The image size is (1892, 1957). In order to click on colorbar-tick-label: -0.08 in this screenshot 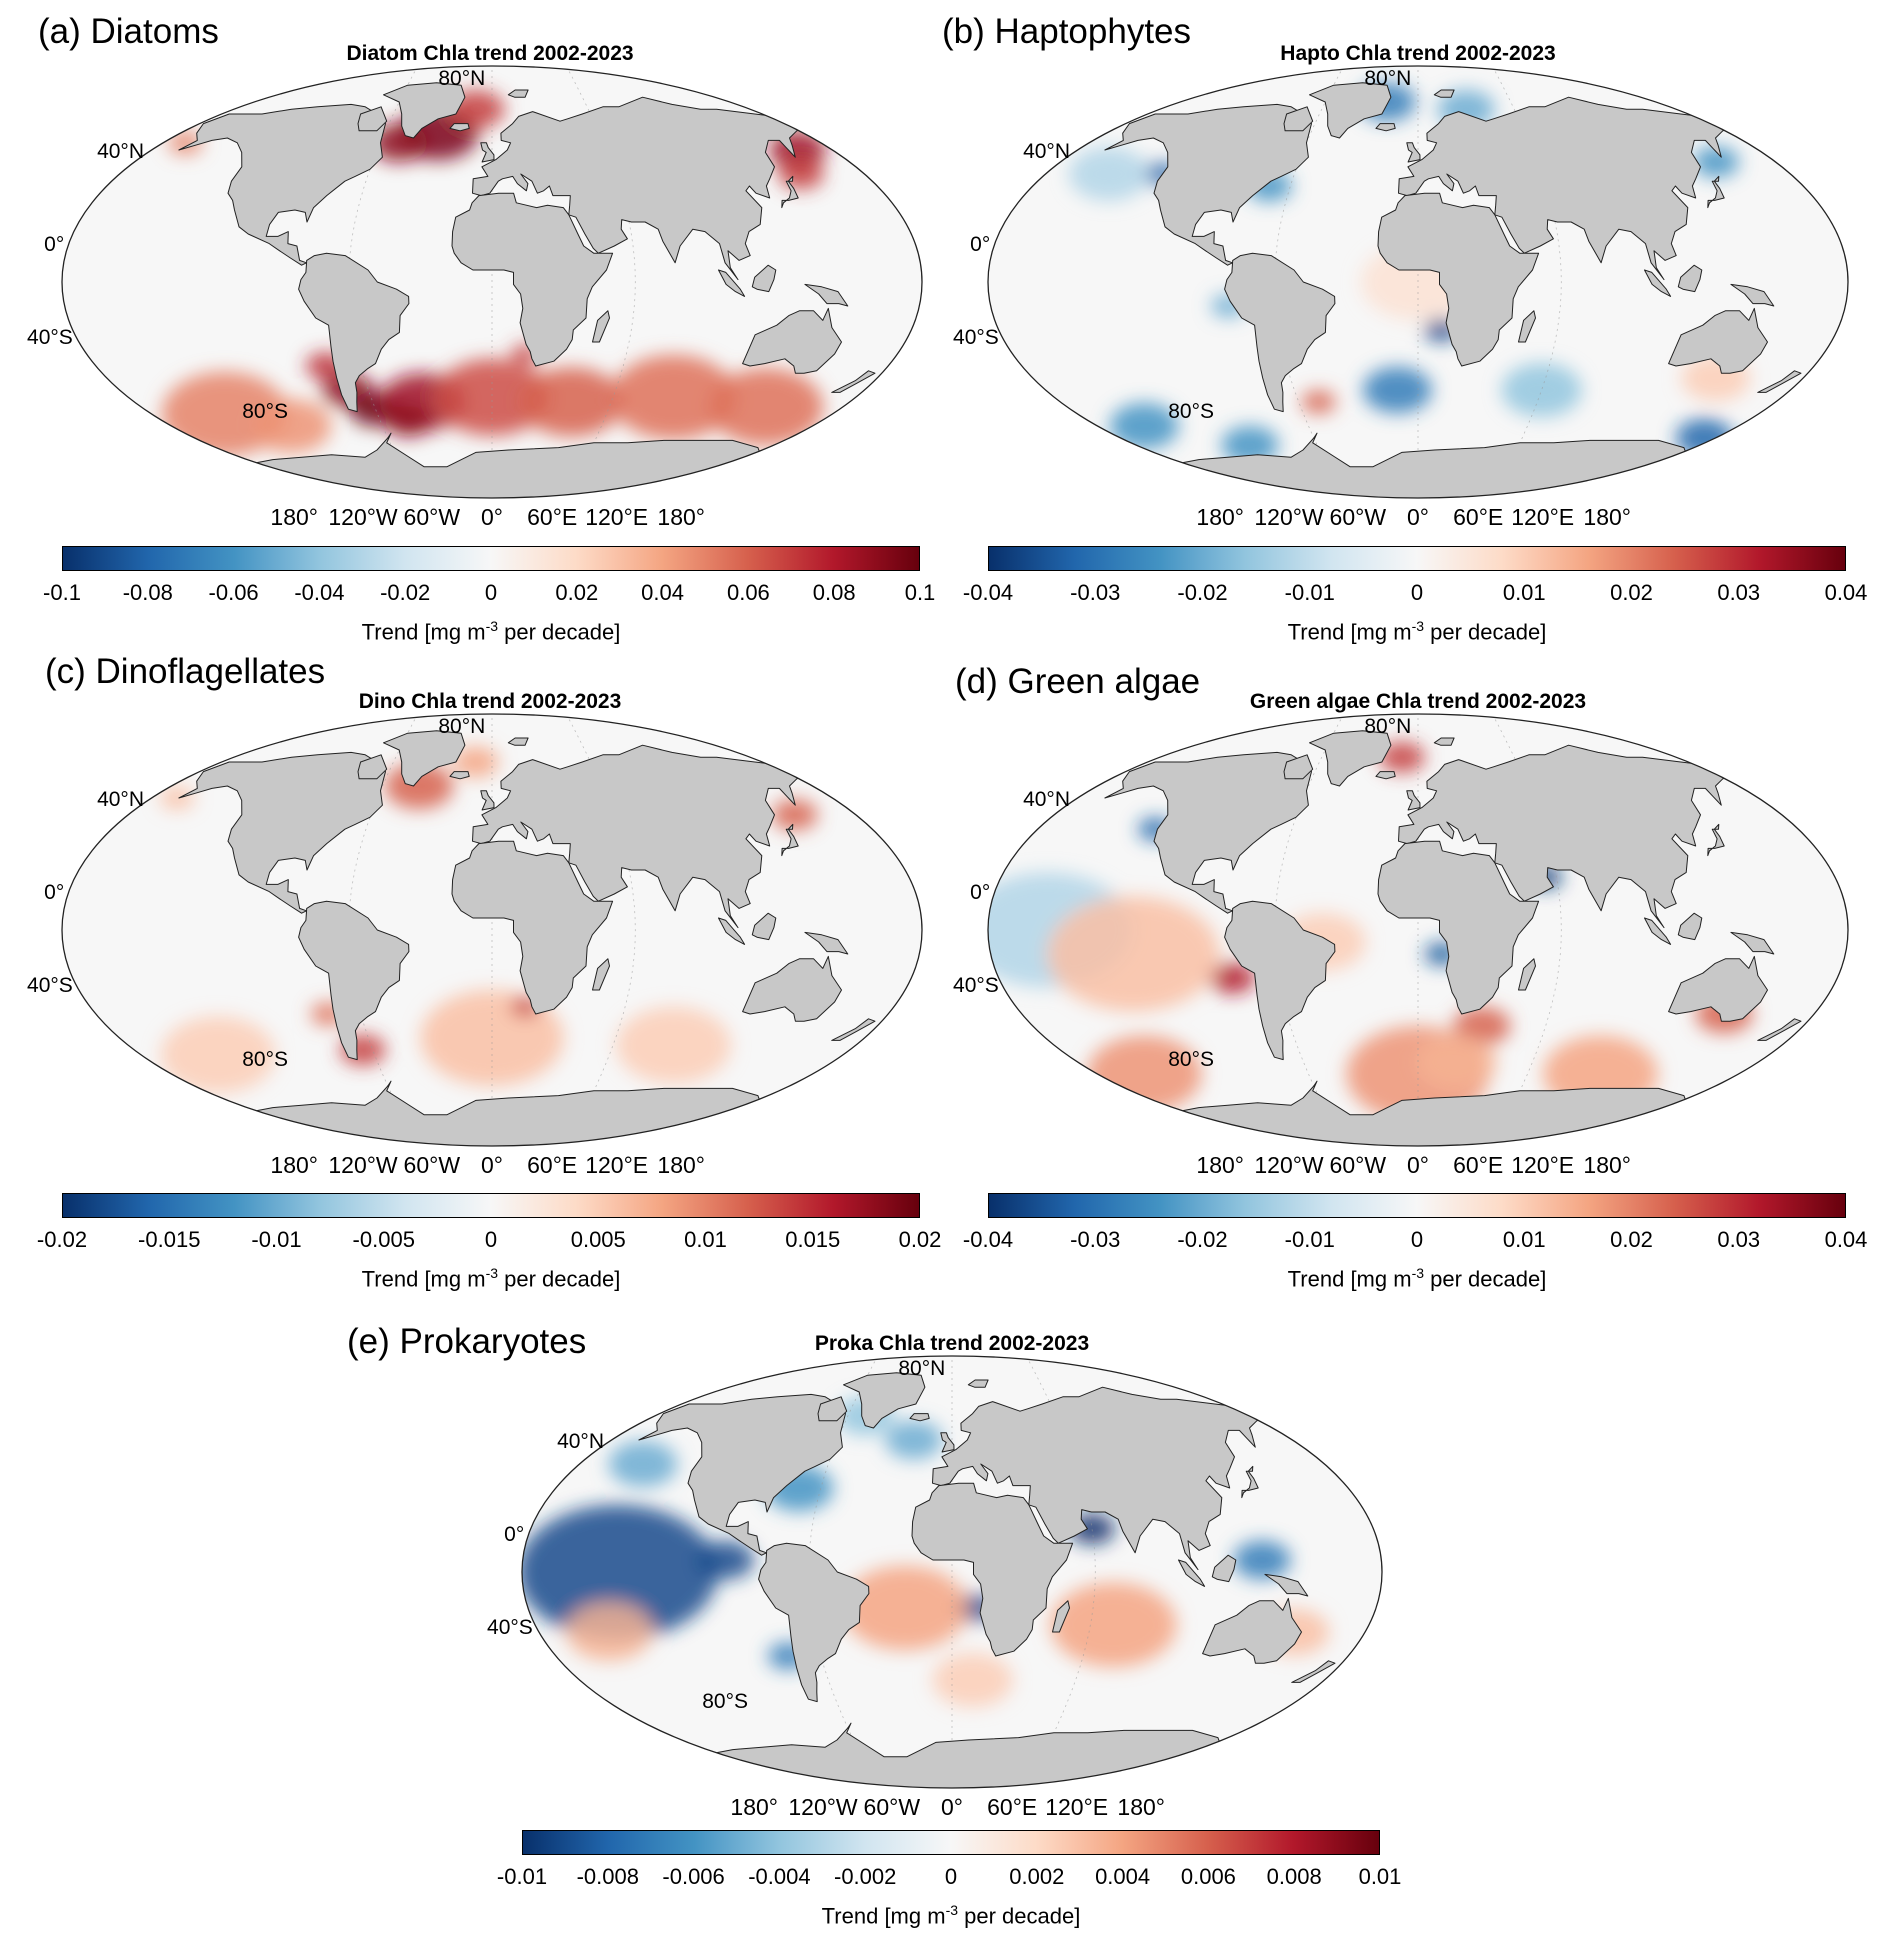, I will do `click(147, 592)`.